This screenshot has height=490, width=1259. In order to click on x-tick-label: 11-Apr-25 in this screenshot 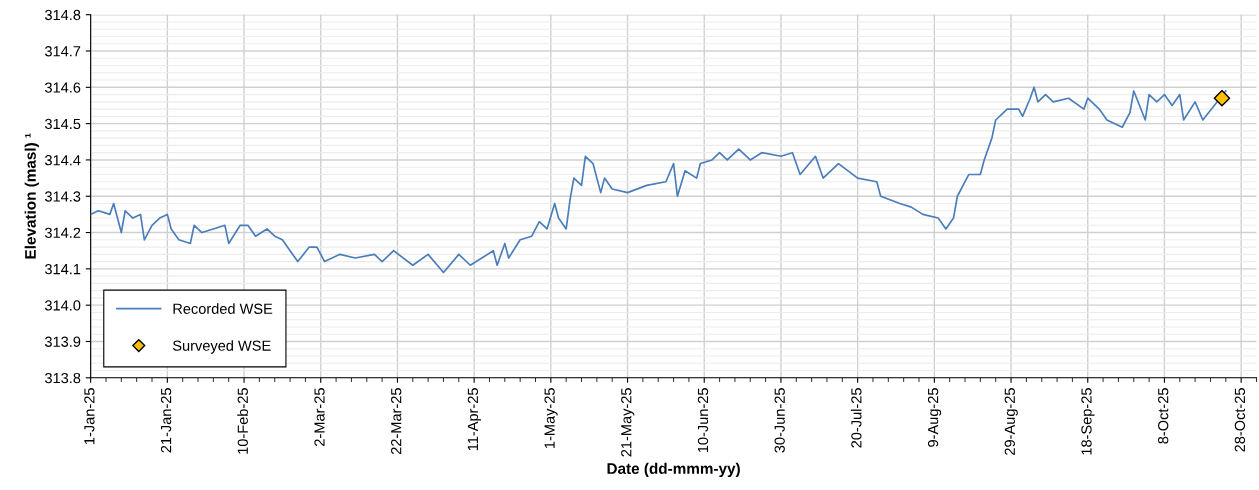, I will do `click(474, 419)`.